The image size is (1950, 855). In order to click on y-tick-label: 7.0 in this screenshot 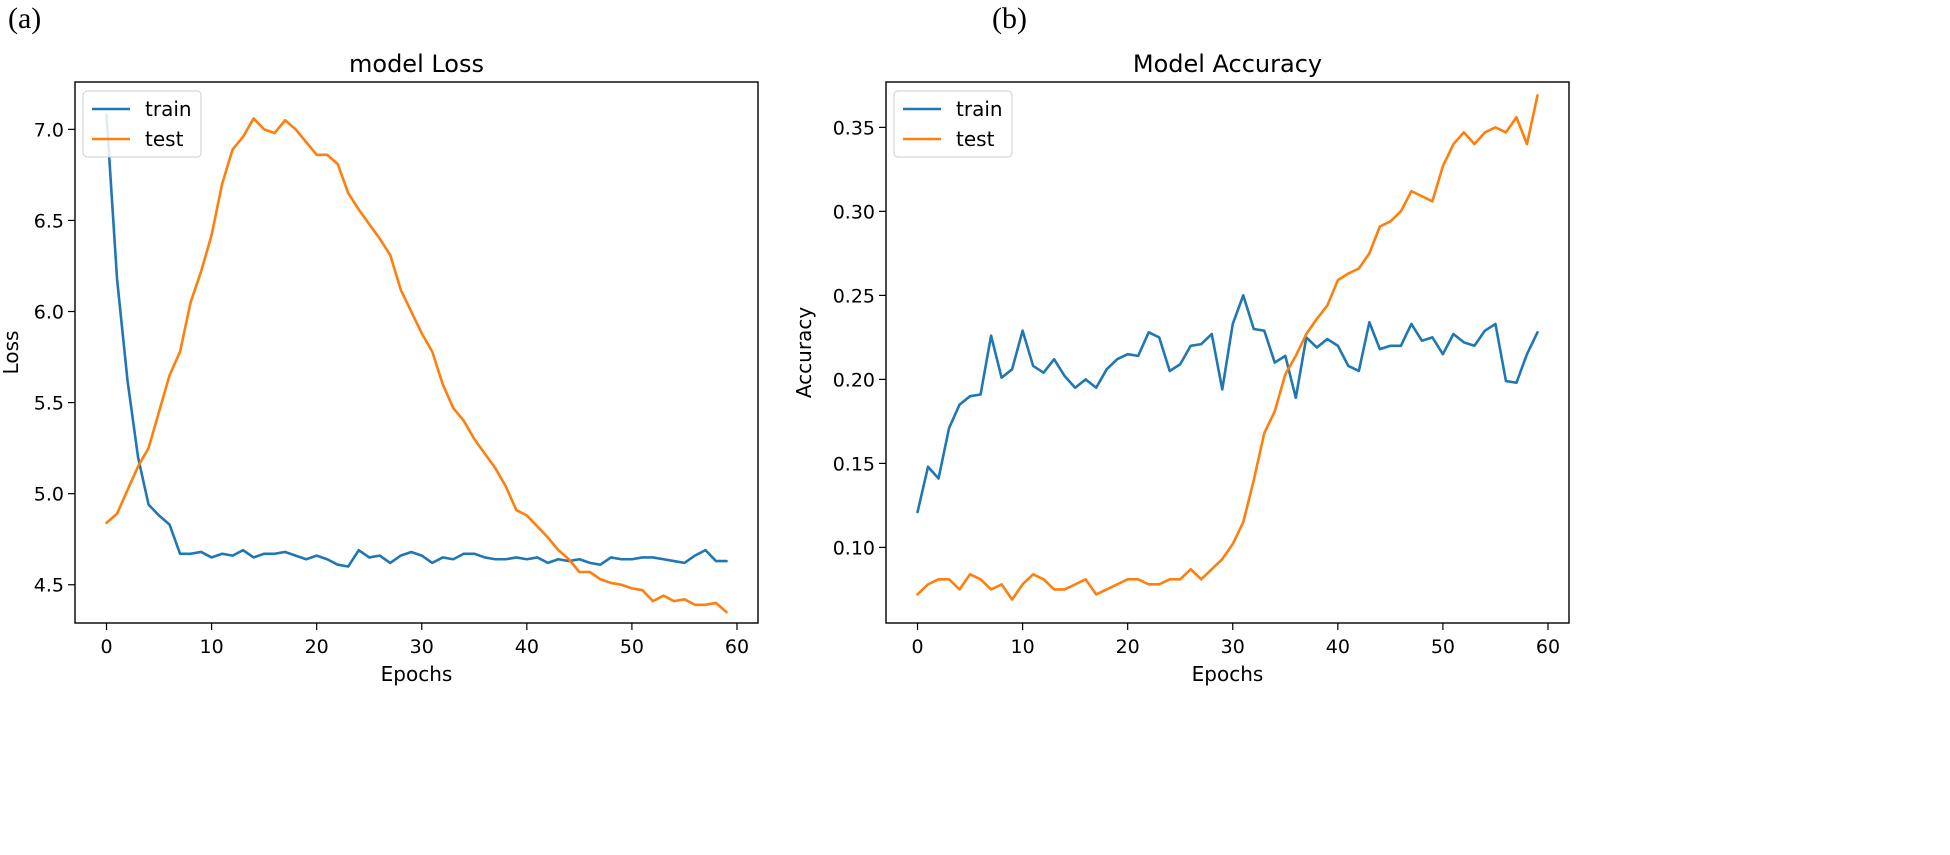, I will do `click(49, 130)`.